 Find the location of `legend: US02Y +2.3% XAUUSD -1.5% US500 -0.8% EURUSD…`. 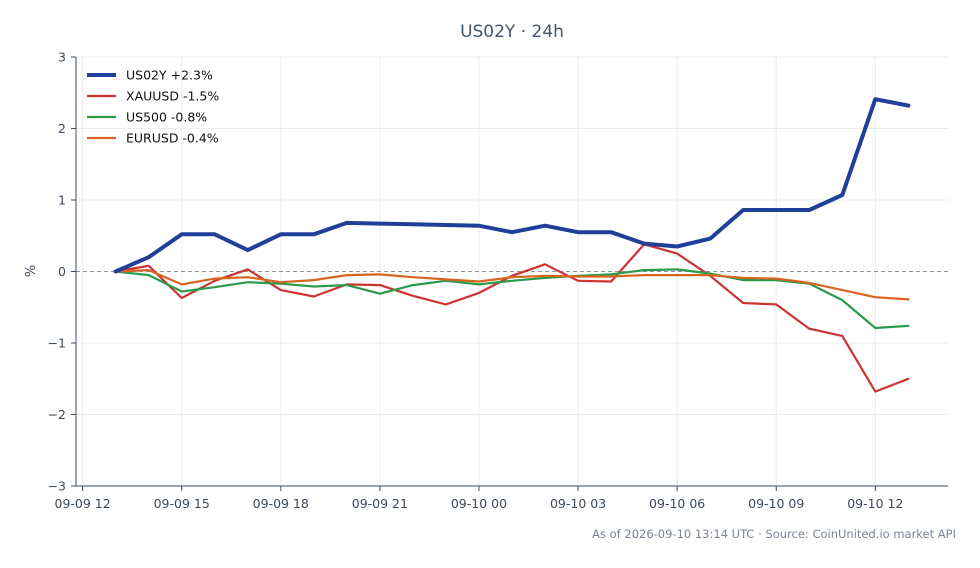

legend: US02Y +2.3% XAUUSD -1.5% US500 -0.8% EURUSD… is located at coordinates (153, 107).